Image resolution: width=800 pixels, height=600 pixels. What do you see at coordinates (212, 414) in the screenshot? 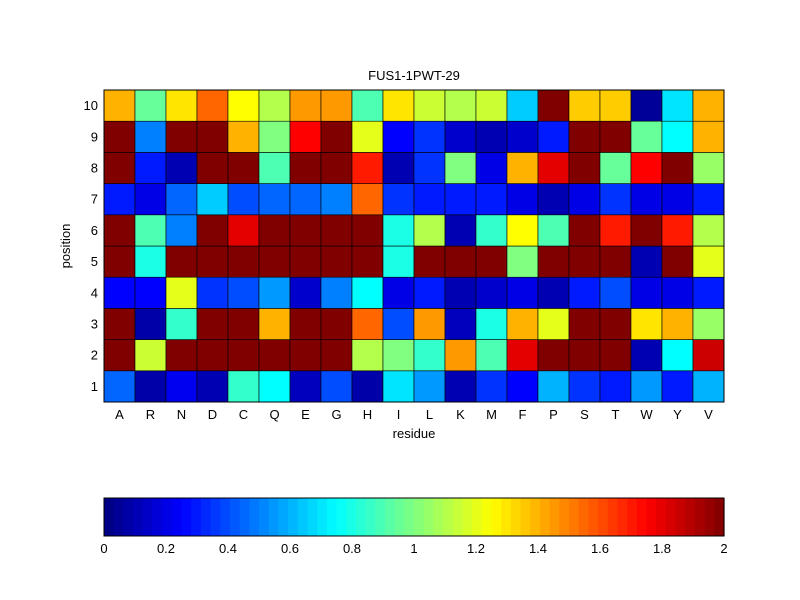
I see `x-tick-label: D` at bounding box center [212, 414].